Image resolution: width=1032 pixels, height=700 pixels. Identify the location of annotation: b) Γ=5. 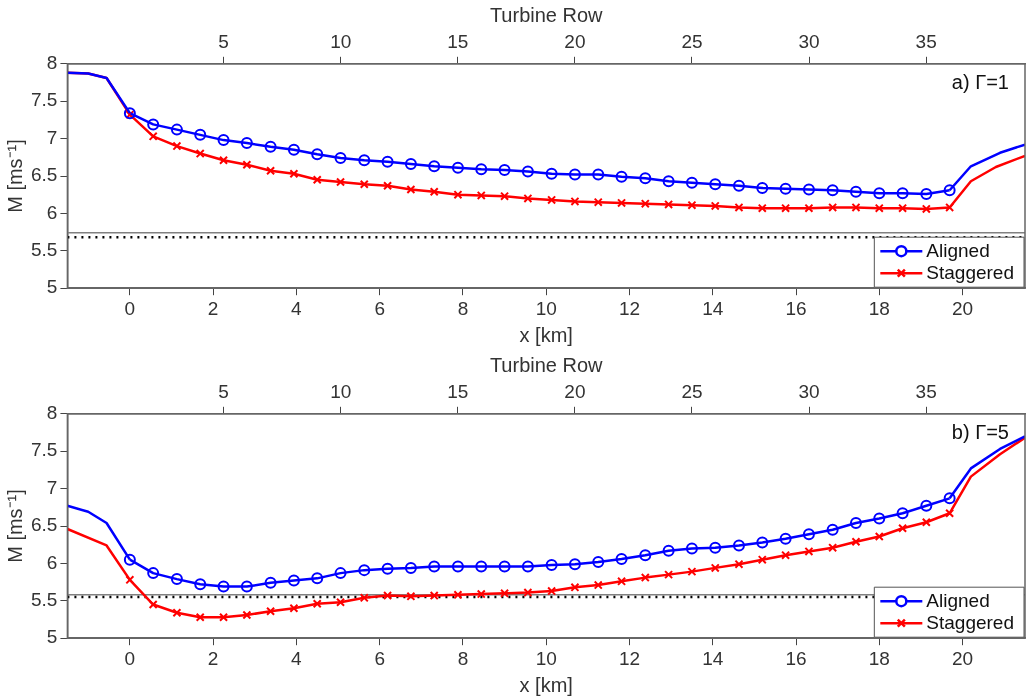
(980, 432).